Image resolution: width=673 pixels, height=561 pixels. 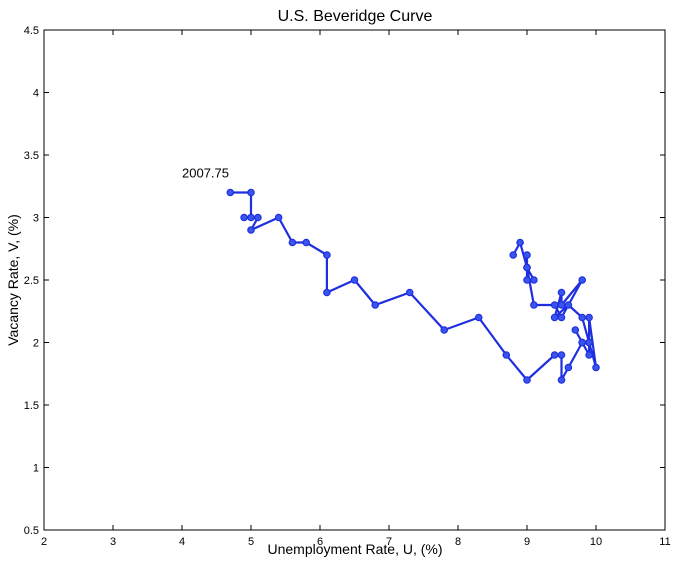 I want to click on y-tick-label-6: 3.5, so click(x=31, y=156).